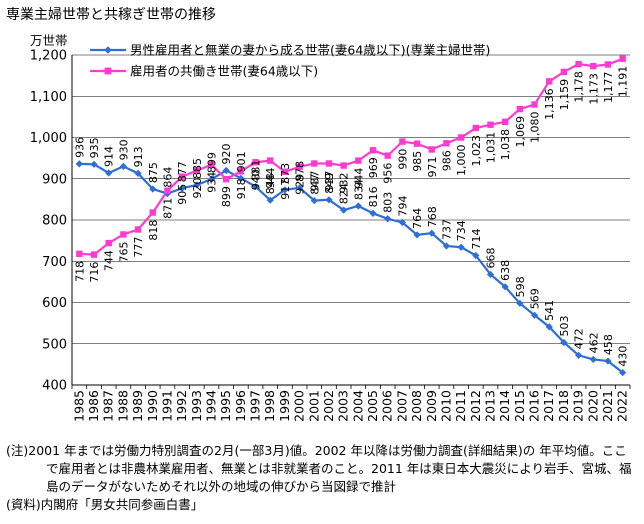 The width and height of the screenshot is (644, 524). What do you see at coordinates (299, 406) in the screenshot?
I see `x-tick-label: 2000` at bounding box center [299, 406].